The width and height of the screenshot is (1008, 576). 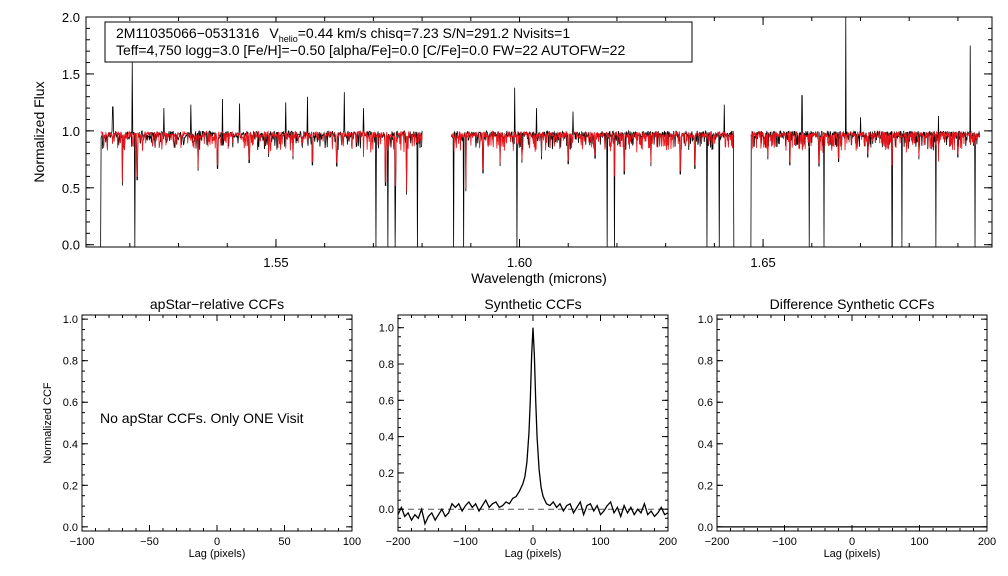 I want to click on x-tick-label: −50, so click(x=149, y=542).